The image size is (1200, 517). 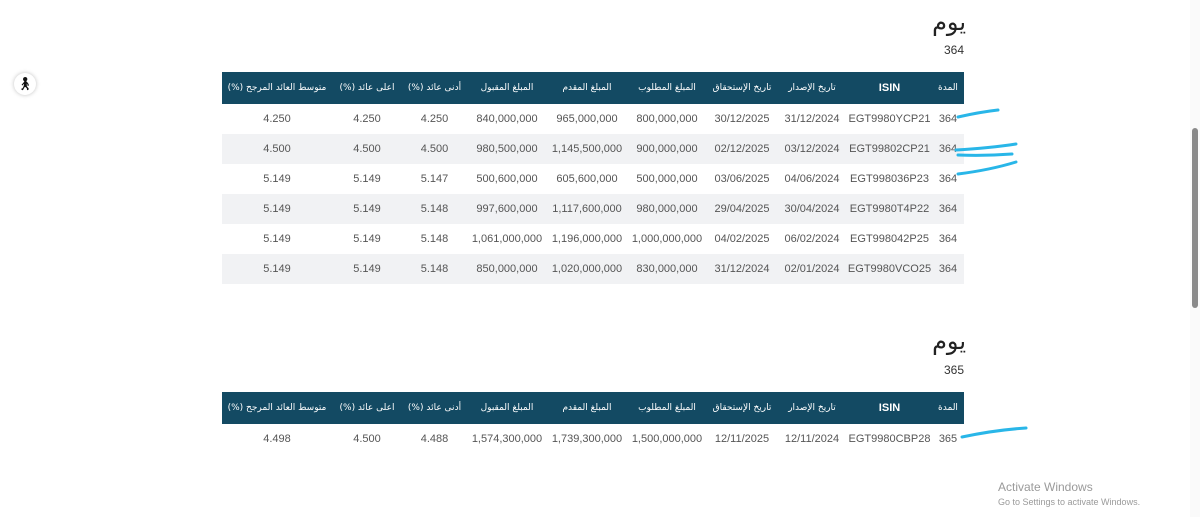 What do you see at coordinates (587, 209) in the screenshot?
I see `table-cell: 1,117,600,000` at bounding box center [587, 209].